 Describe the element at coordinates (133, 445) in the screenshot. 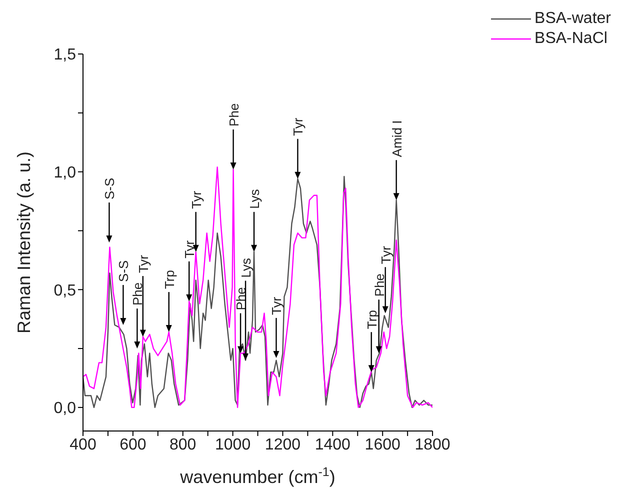

I see `x-tick-label: 600` at that location.